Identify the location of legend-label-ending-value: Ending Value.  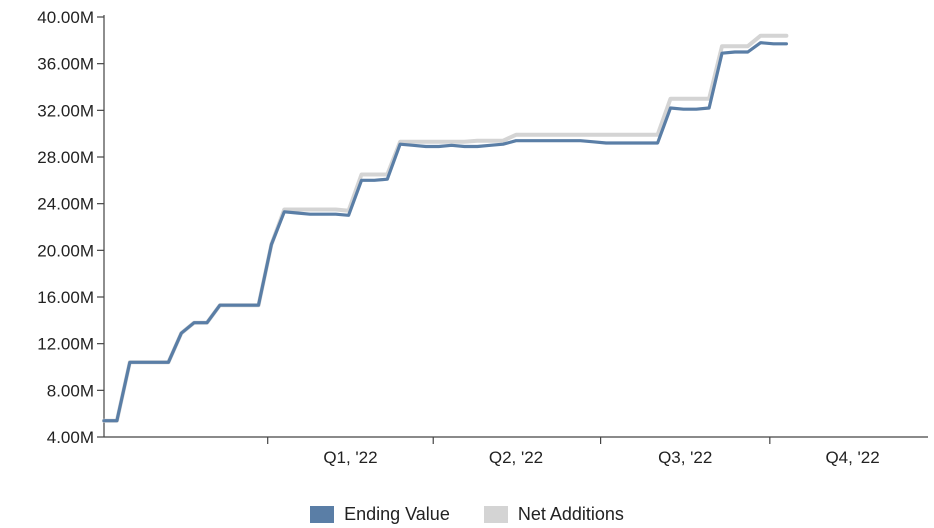
(397, 513).